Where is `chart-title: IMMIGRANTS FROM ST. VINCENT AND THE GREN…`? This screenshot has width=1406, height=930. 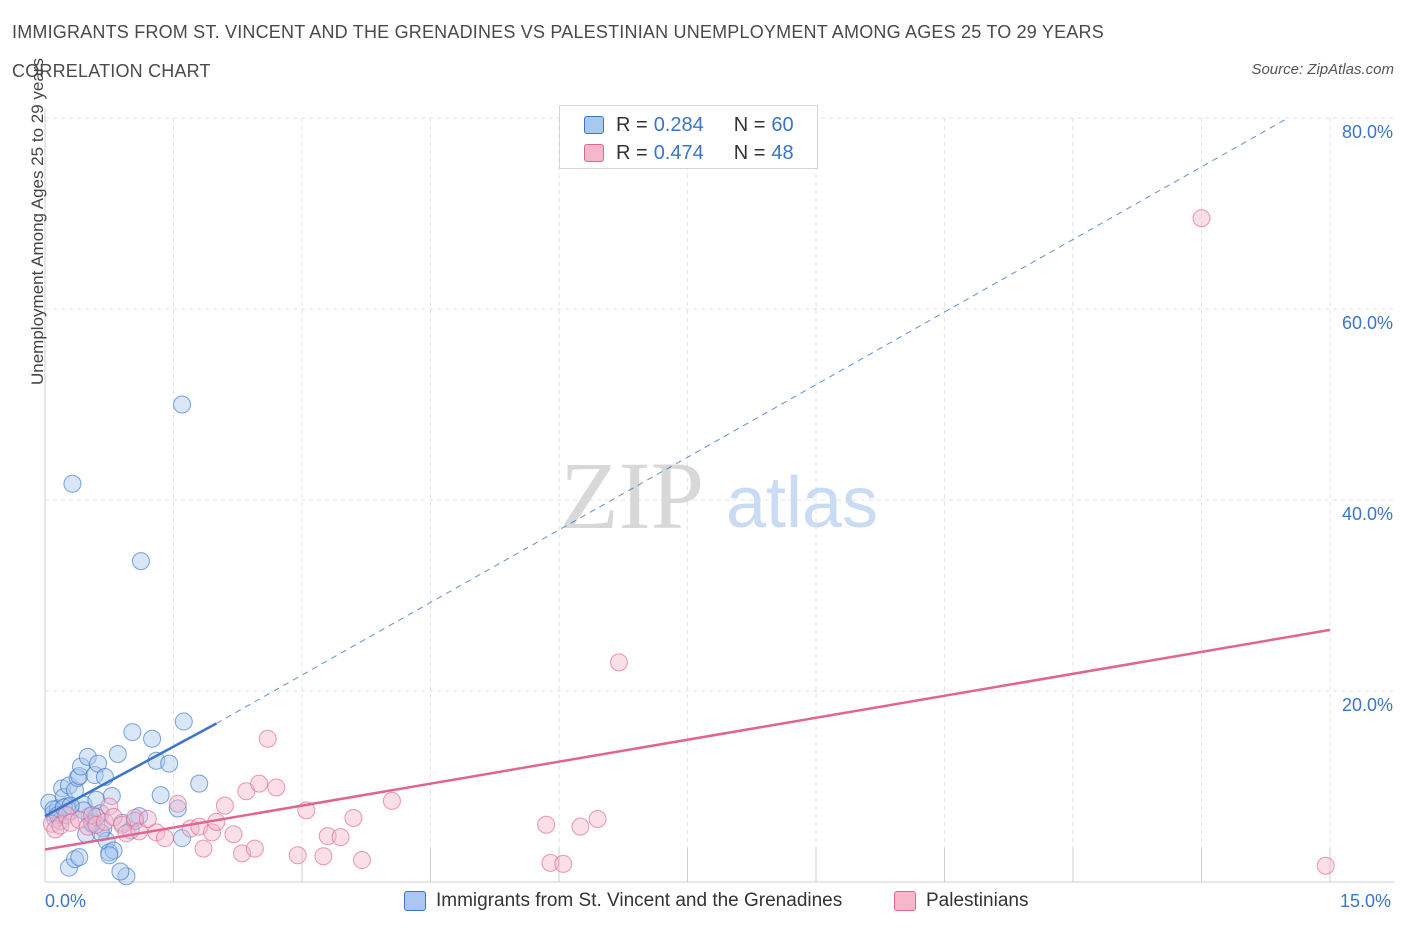 chart-title: IMMIGRANTS FROM ST. VINCENT AND THE GREN… is located at coordinates (558, 32).